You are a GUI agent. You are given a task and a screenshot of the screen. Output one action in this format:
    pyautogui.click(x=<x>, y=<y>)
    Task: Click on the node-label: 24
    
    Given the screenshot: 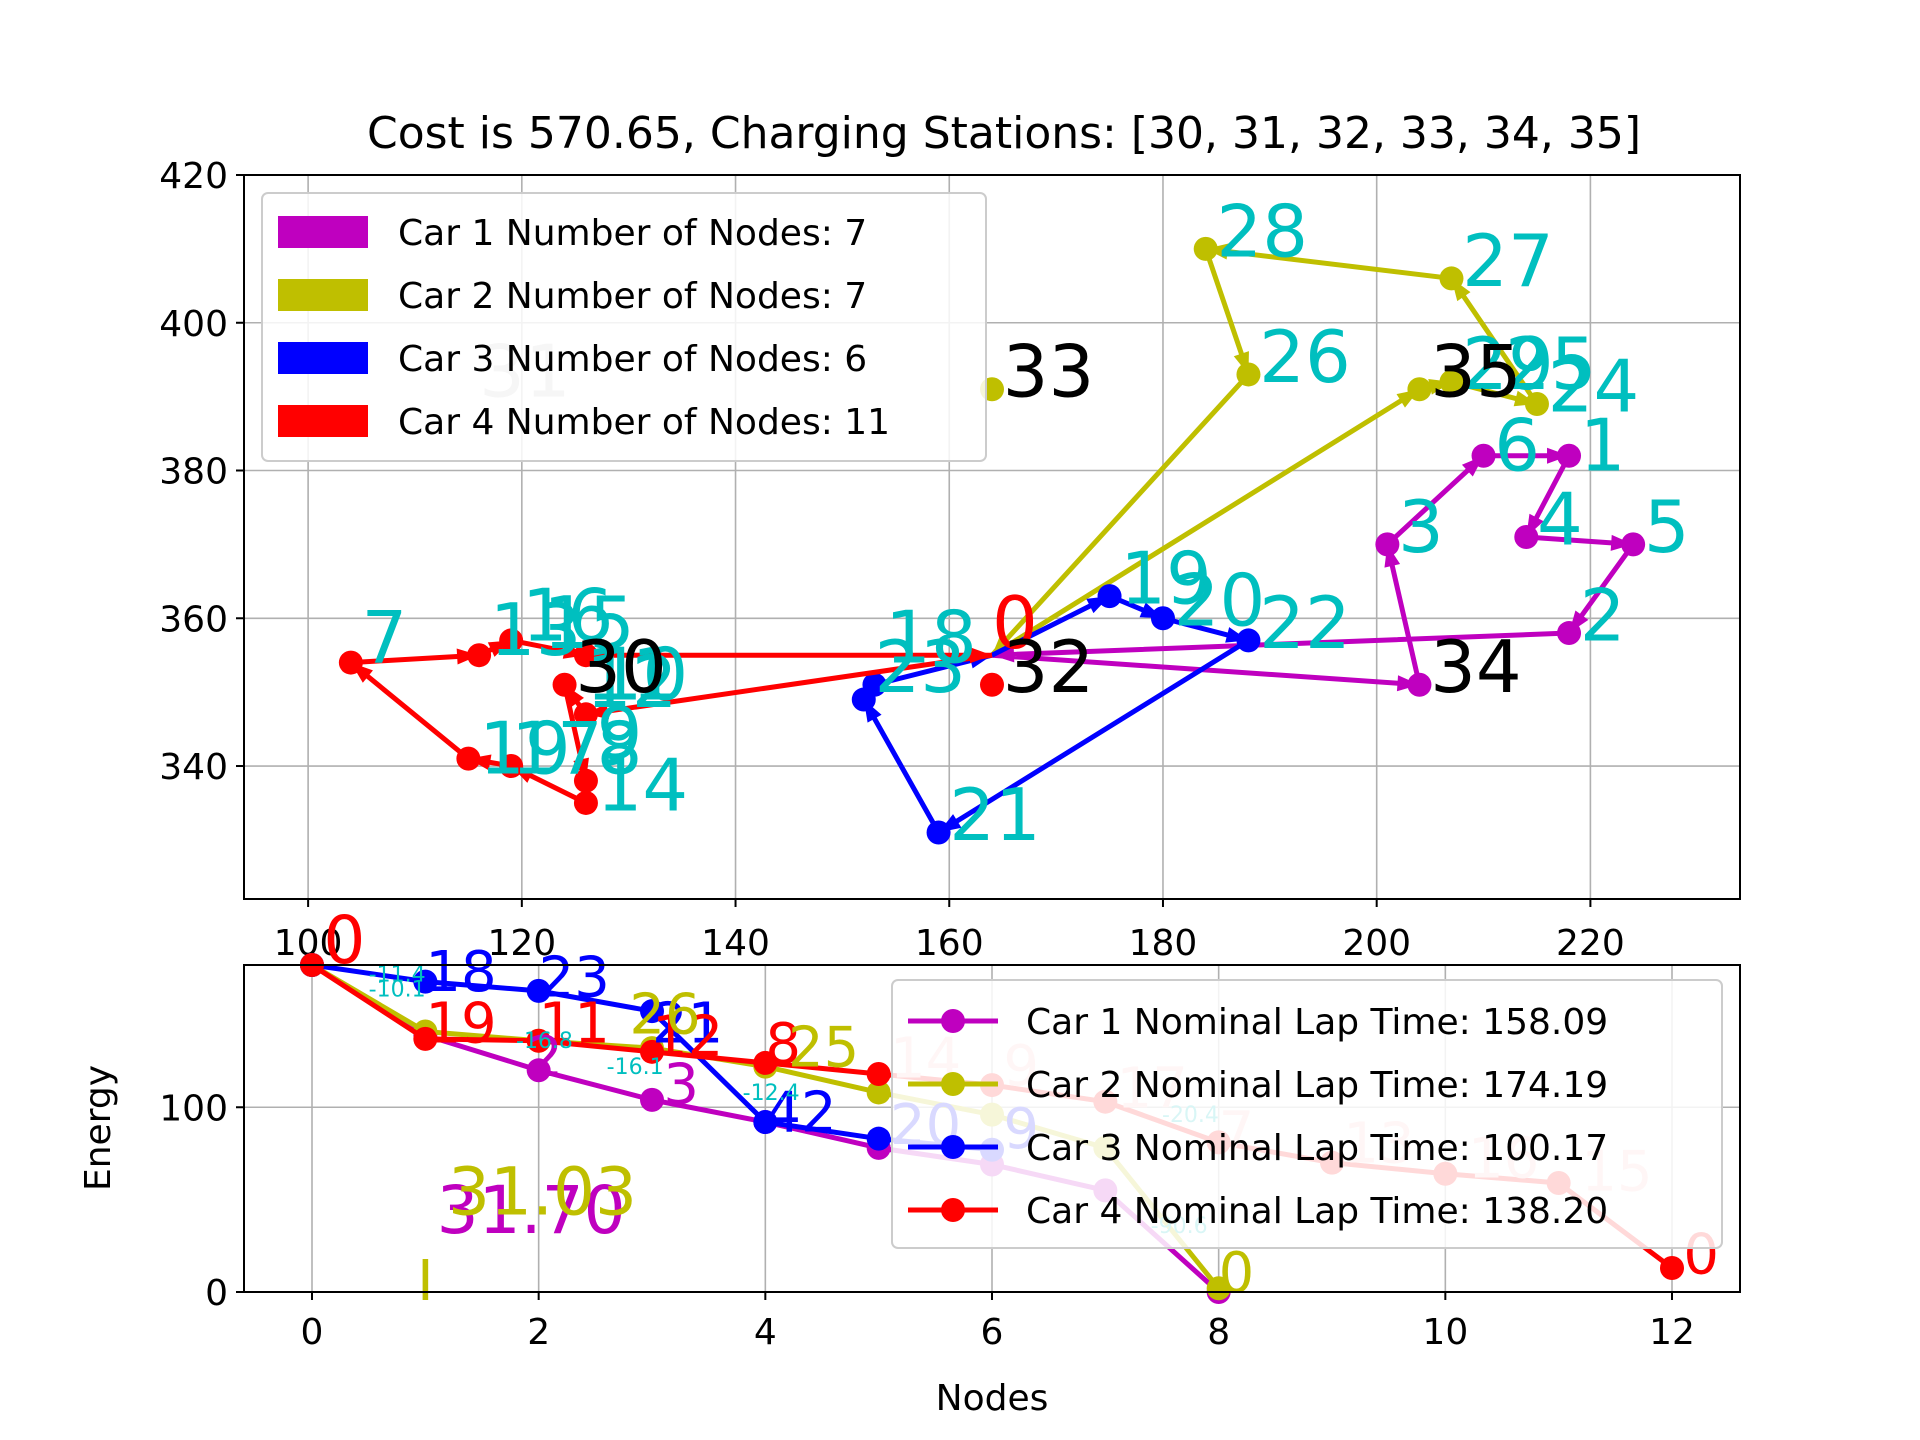 What is the action you would take?
    pyautogui.click(x=1594, y=386)
    